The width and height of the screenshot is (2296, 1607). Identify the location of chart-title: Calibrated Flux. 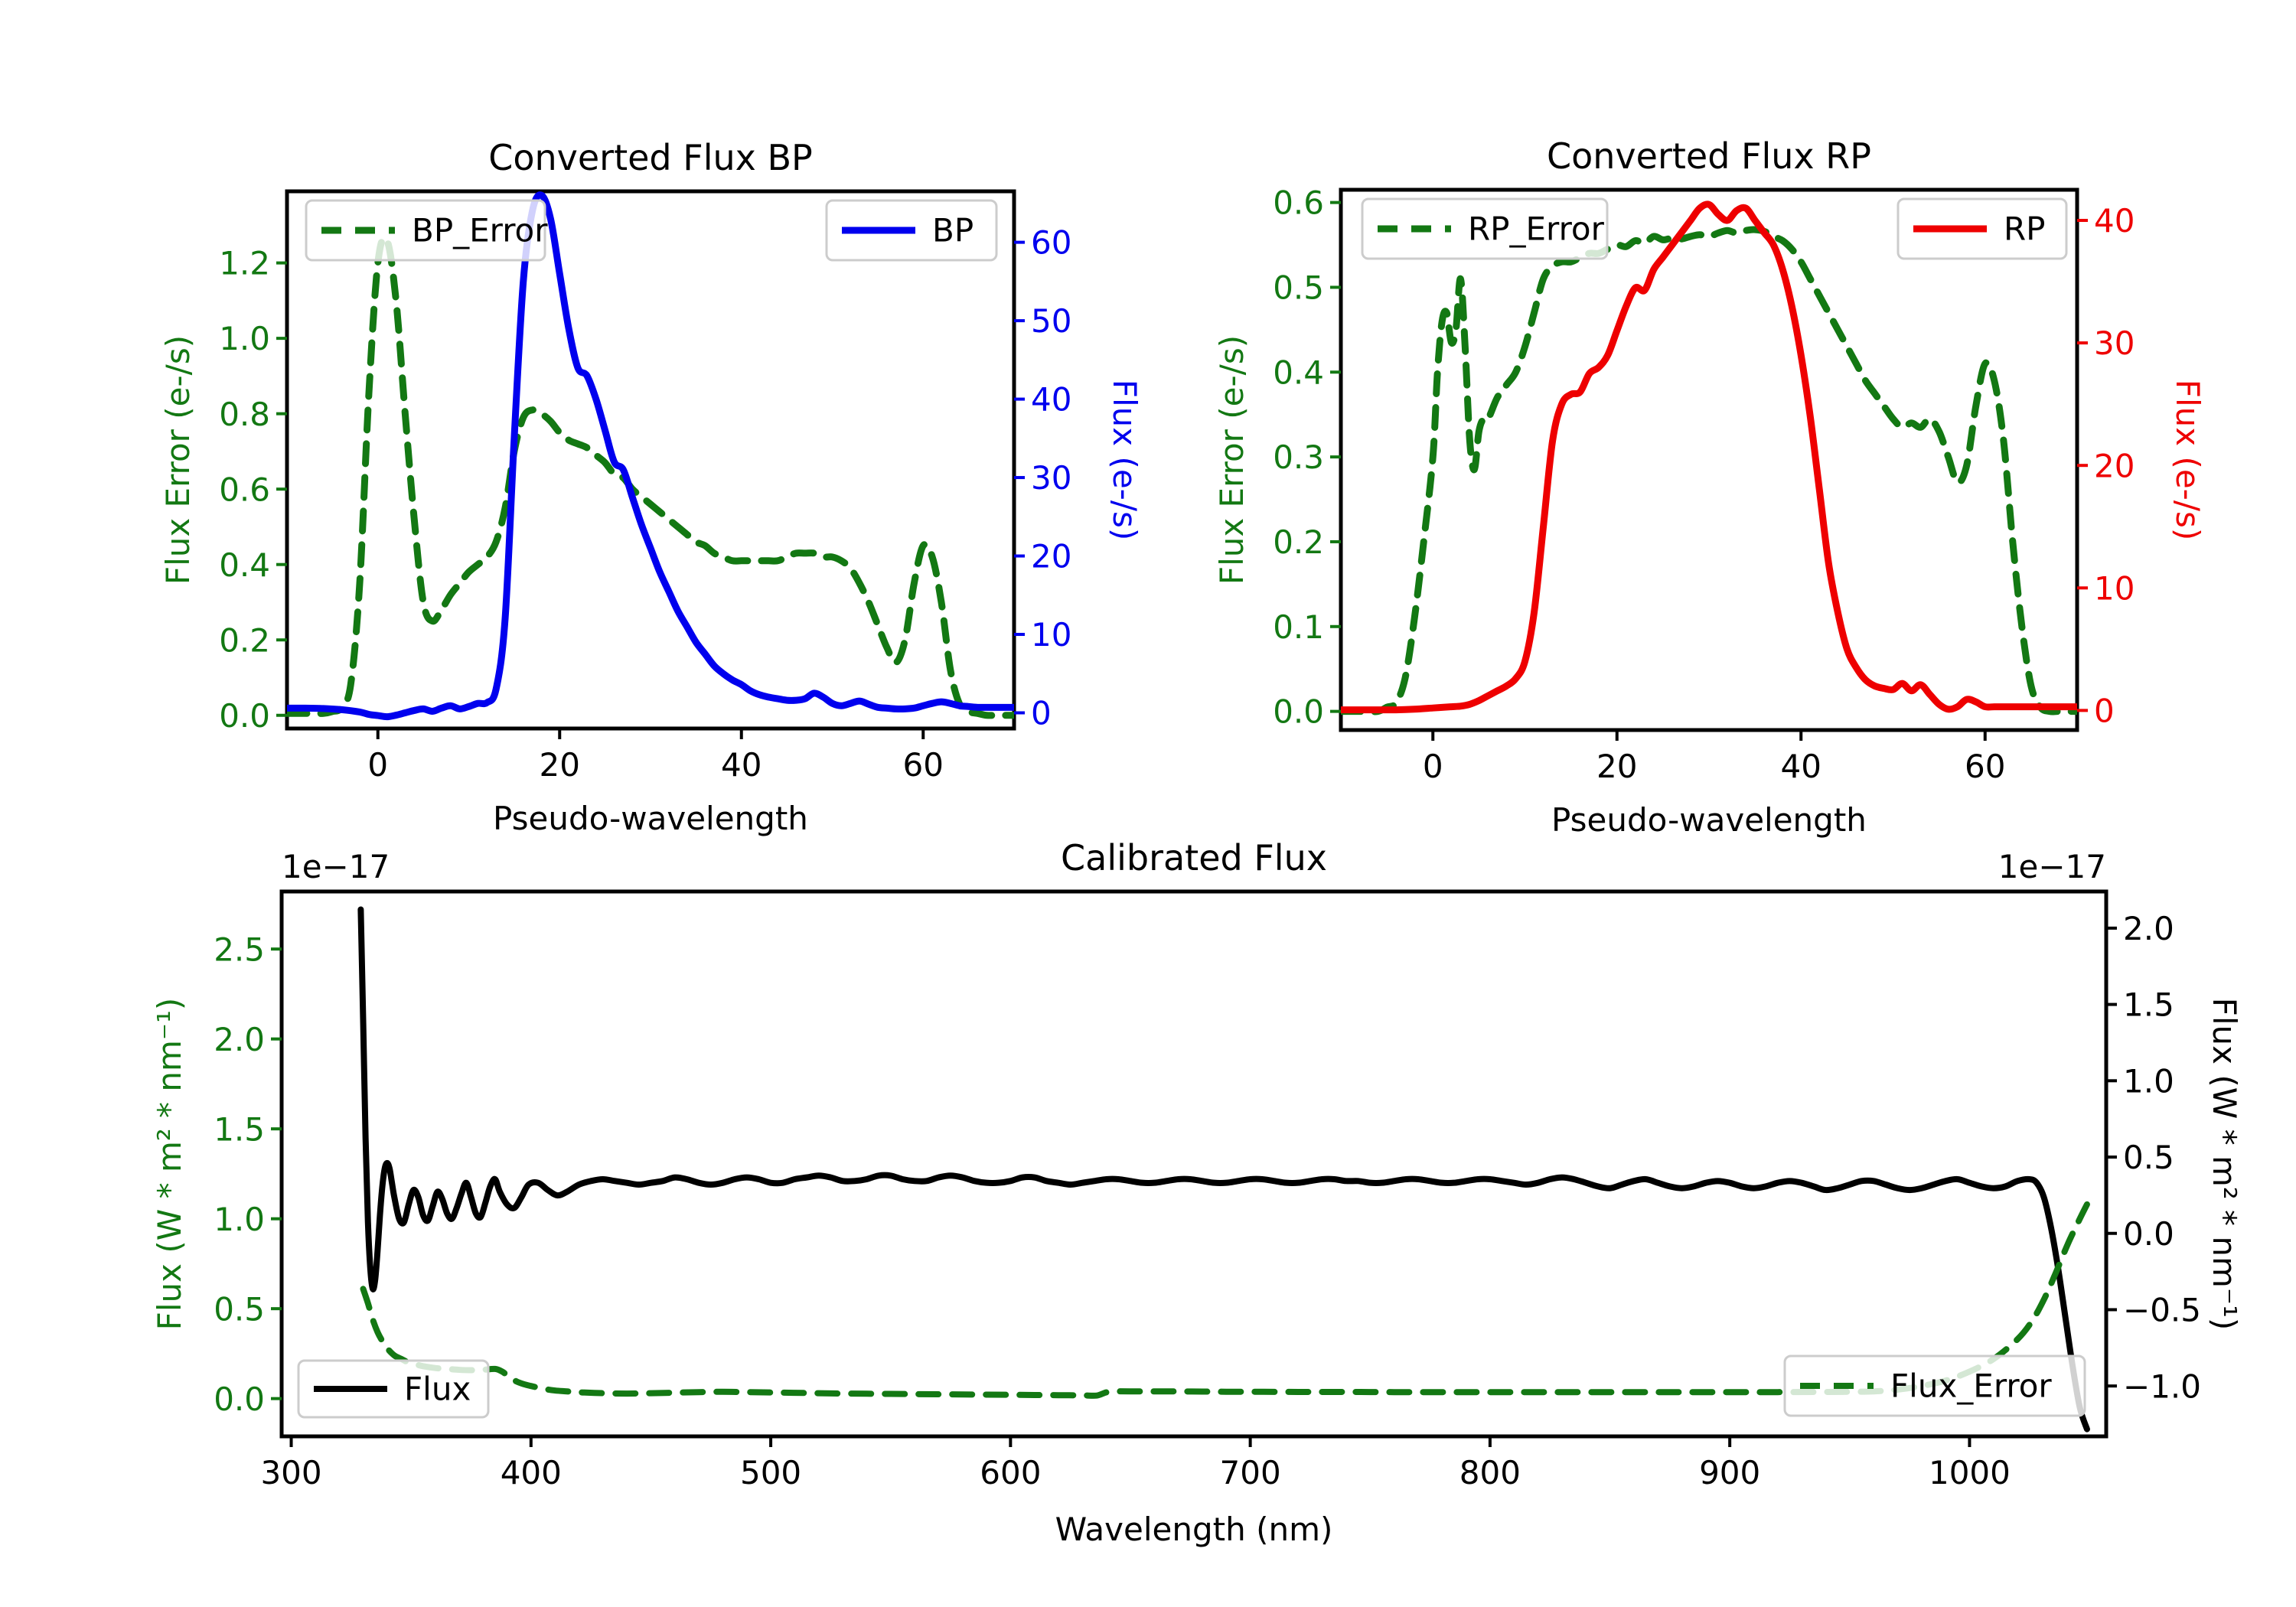
(1194, 858).